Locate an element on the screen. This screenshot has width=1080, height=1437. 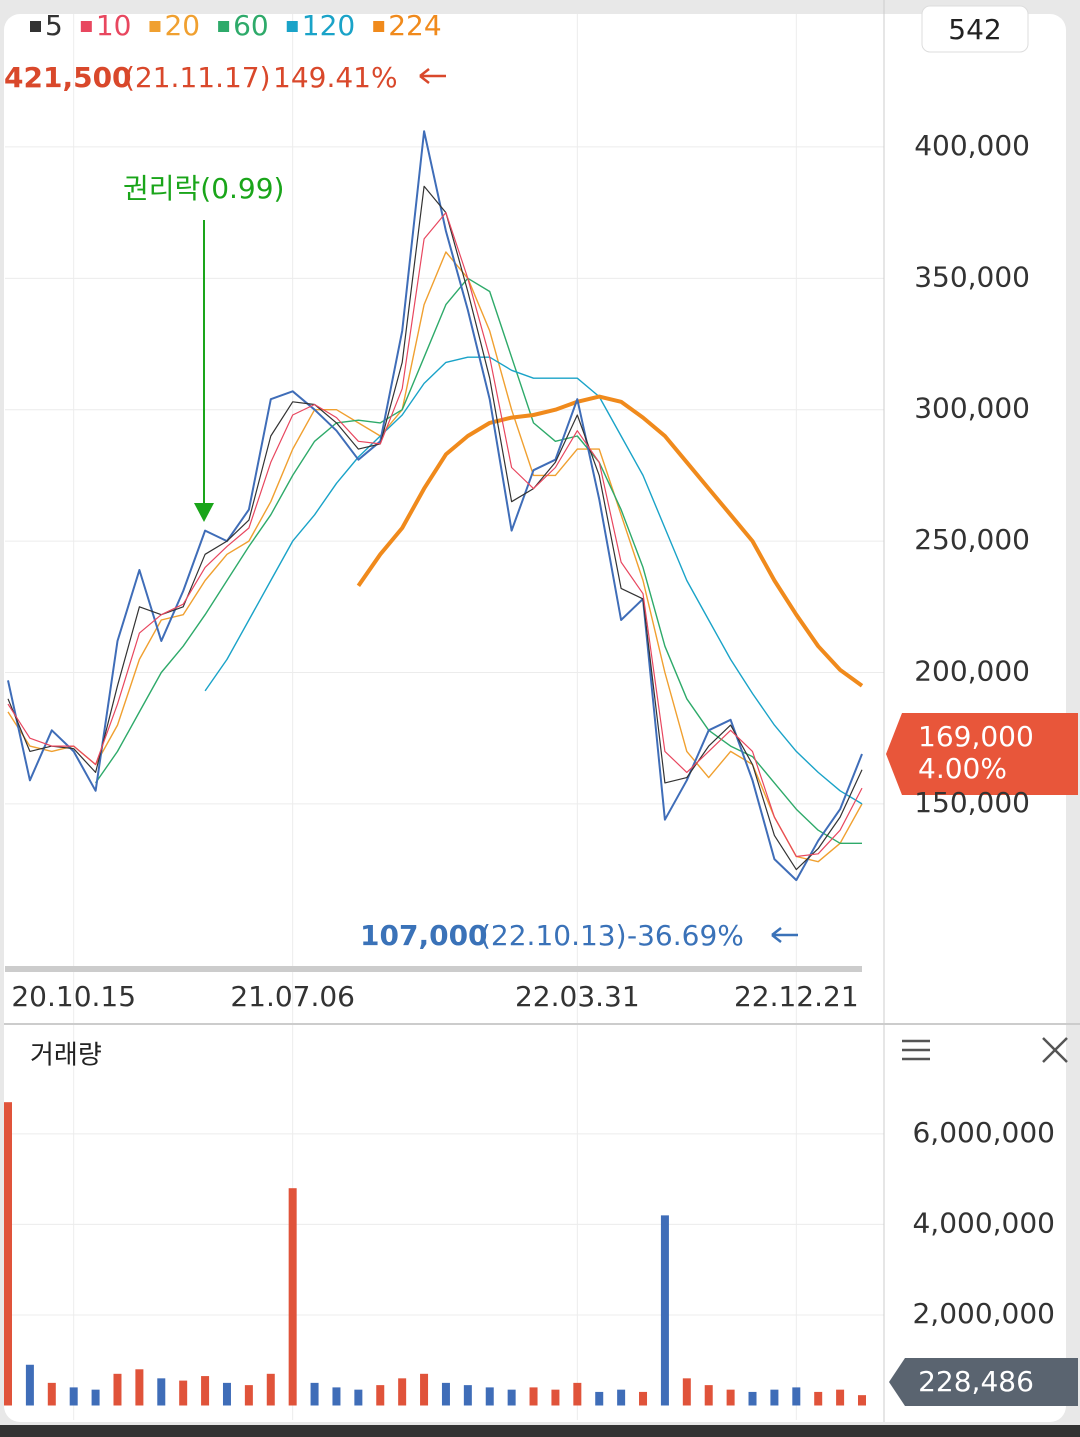
y-tick-label: 300,000 is located at coordinates (972, 408).